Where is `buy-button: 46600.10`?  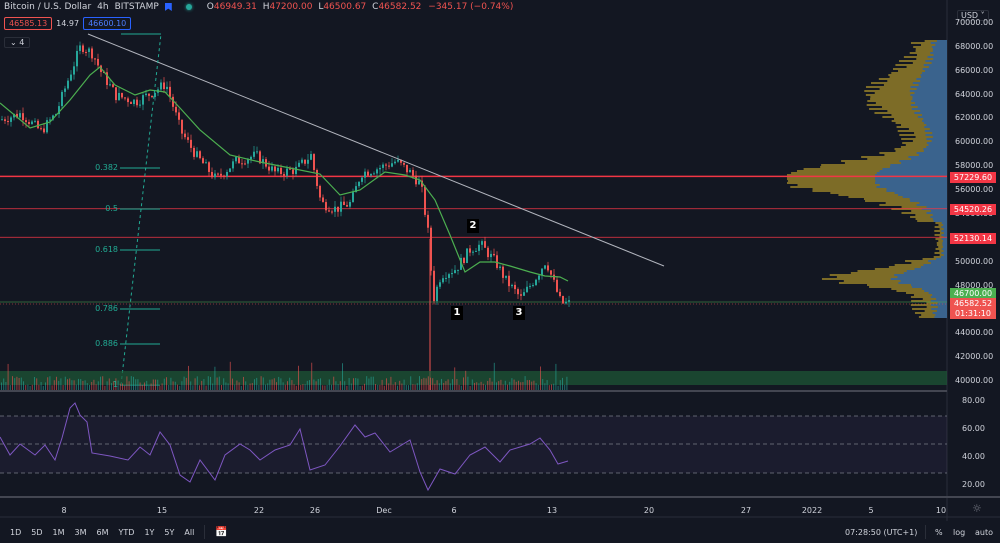 buy-button: 46600.10 is located at coordinates (107, 23).